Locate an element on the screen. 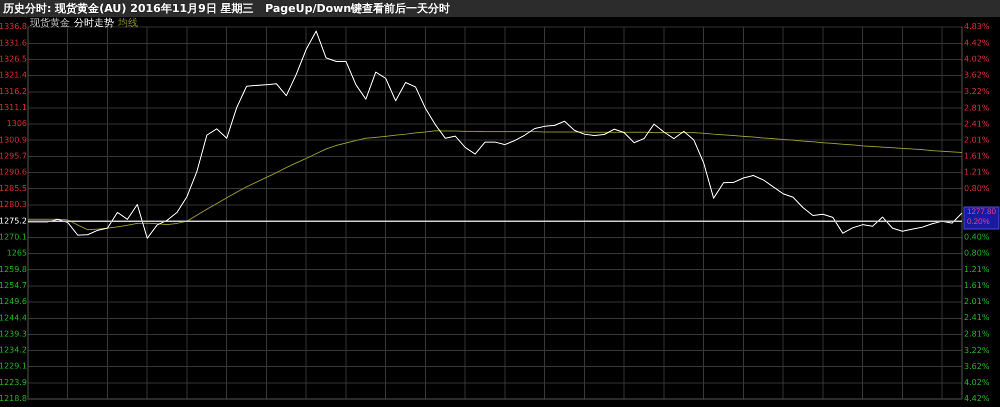 The width and height of the screenshot is (1000, 407). y-tick-label: 1244.4 is located at coordinates (13, 317).